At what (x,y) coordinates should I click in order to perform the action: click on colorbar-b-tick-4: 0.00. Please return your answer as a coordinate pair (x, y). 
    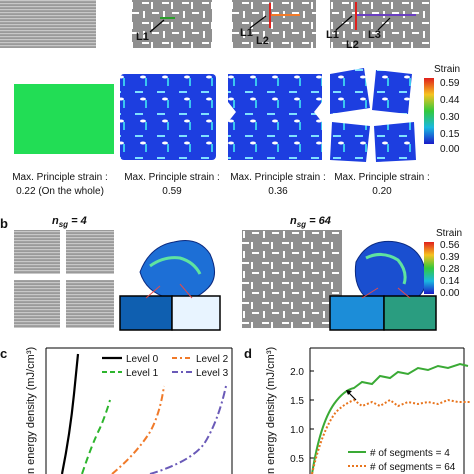
    Looking at the image, I should click on (450, 293).